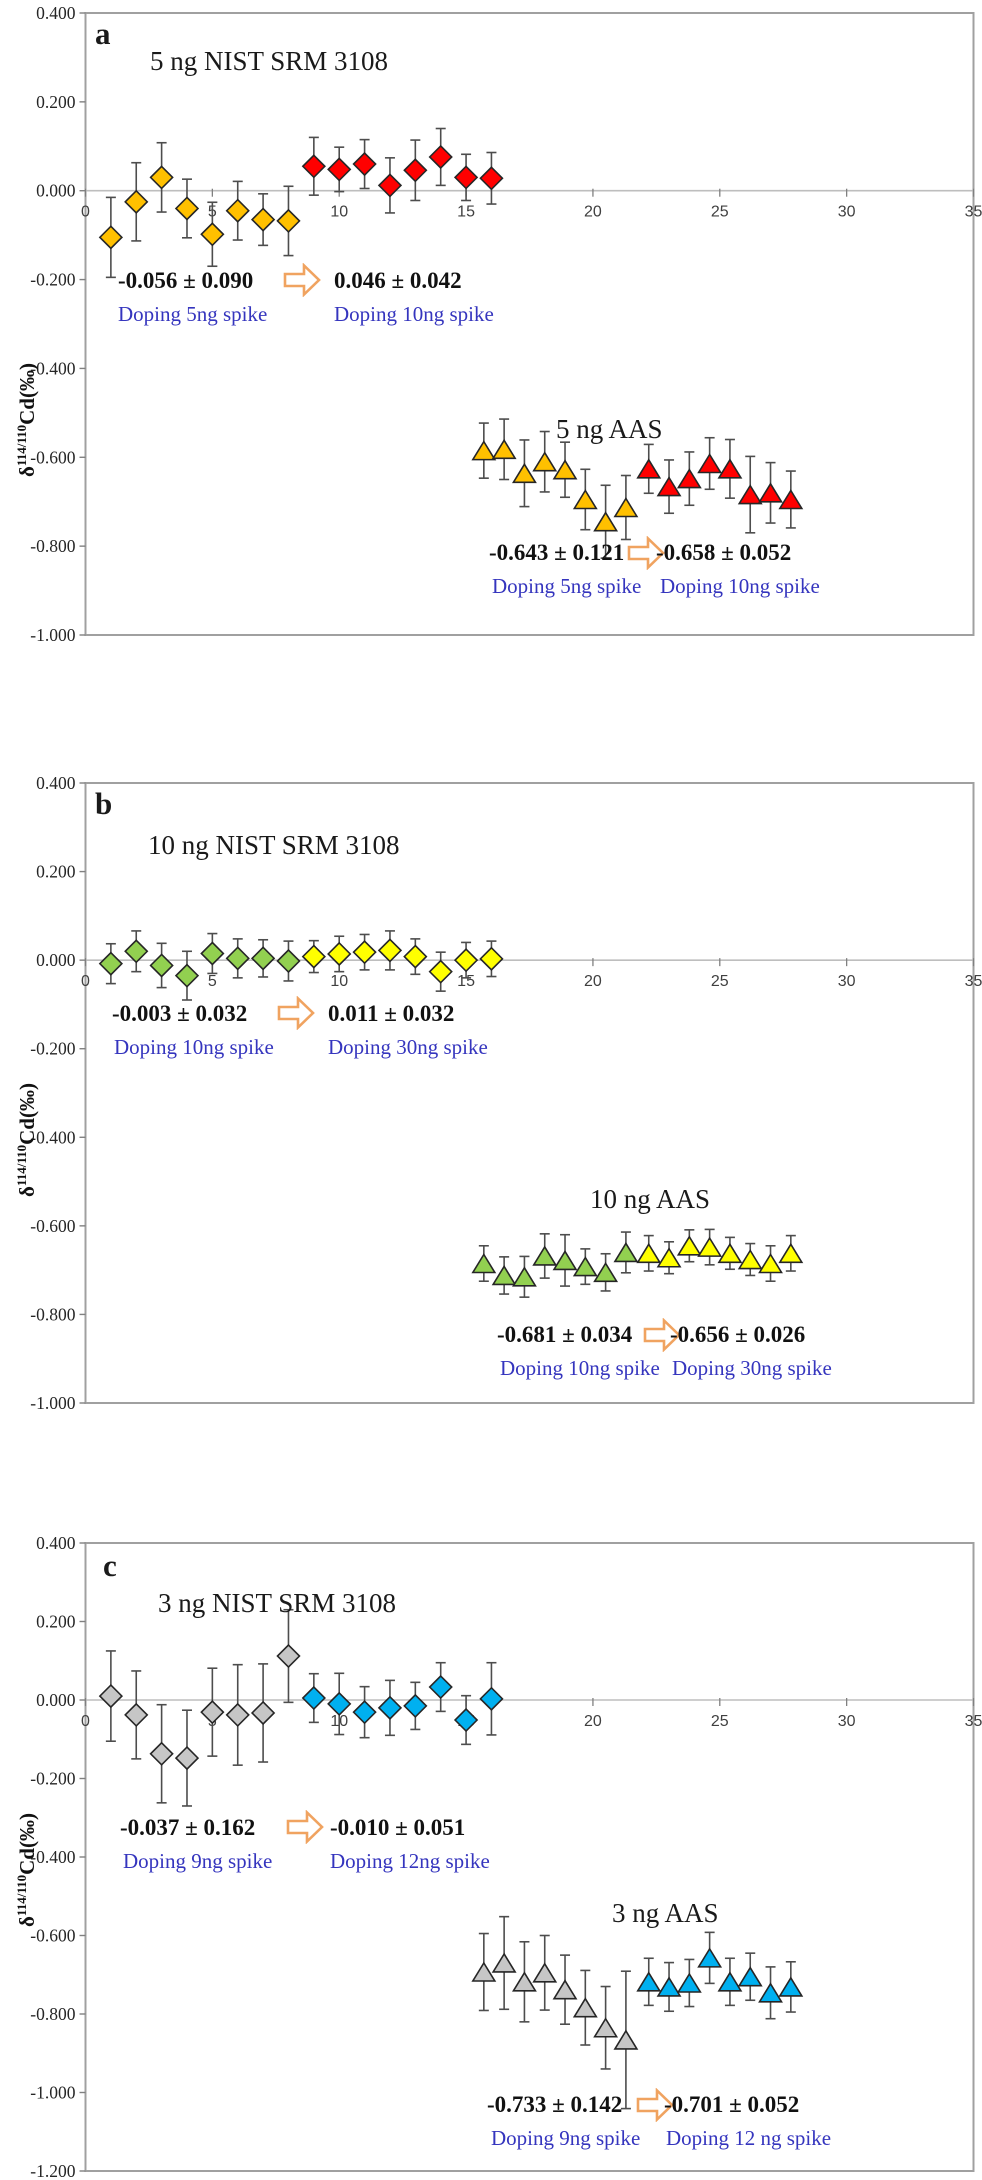  Describe the element at coordinates (398, 1827) in the screenshot. I see `panel-c-nist-mean-after: -0.010 ± 0.051` at that location.